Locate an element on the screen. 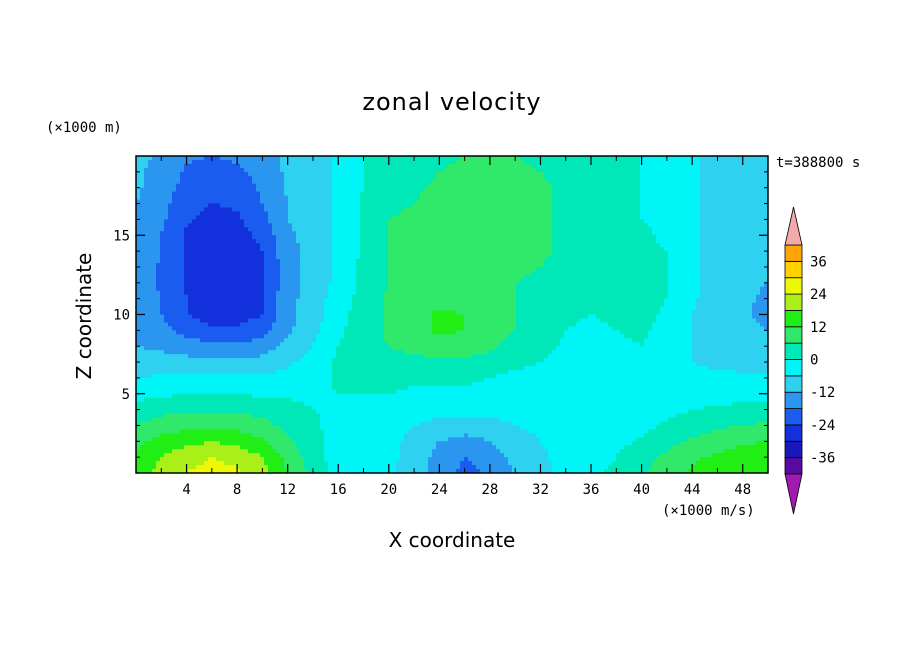  x-tick-label: 28 is located at coordinates (489, 490).